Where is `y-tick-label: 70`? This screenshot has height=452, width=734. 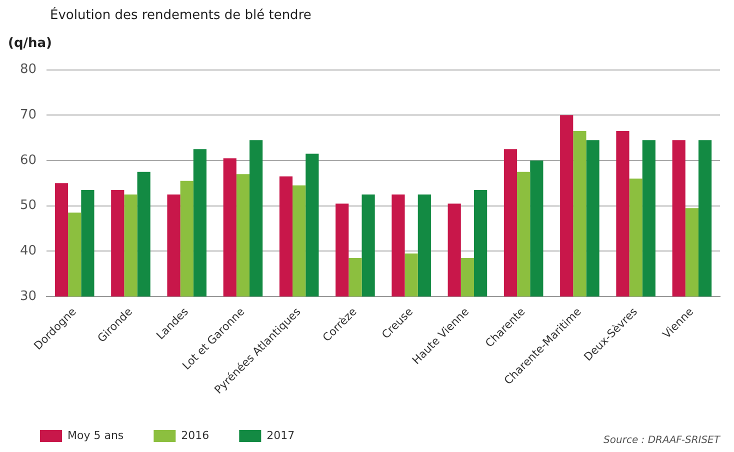
y-tick-label: 70 is located at coordinates (28, 115).